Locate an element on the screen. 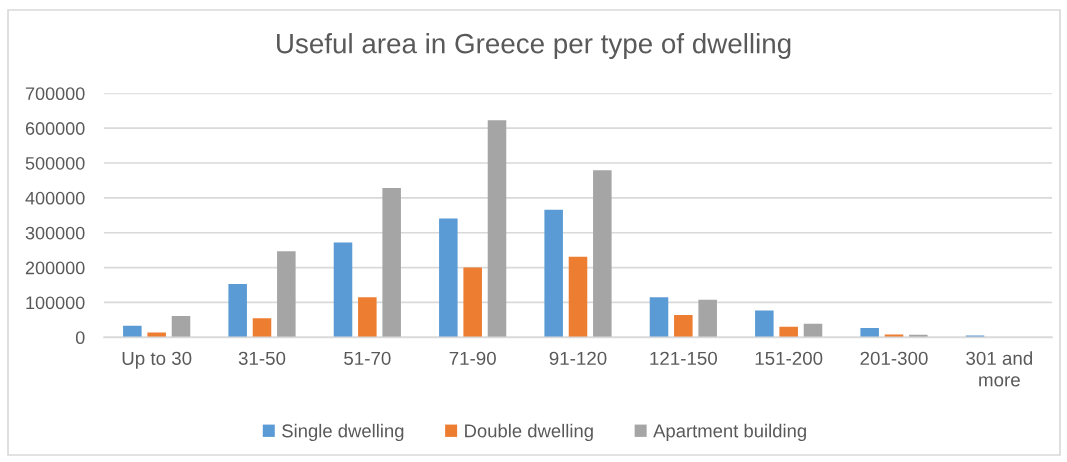 Image resolution: width=1067 pixels, height=462 pixels. x-tick-label: 71-90 is located at coordinates (472, 358).